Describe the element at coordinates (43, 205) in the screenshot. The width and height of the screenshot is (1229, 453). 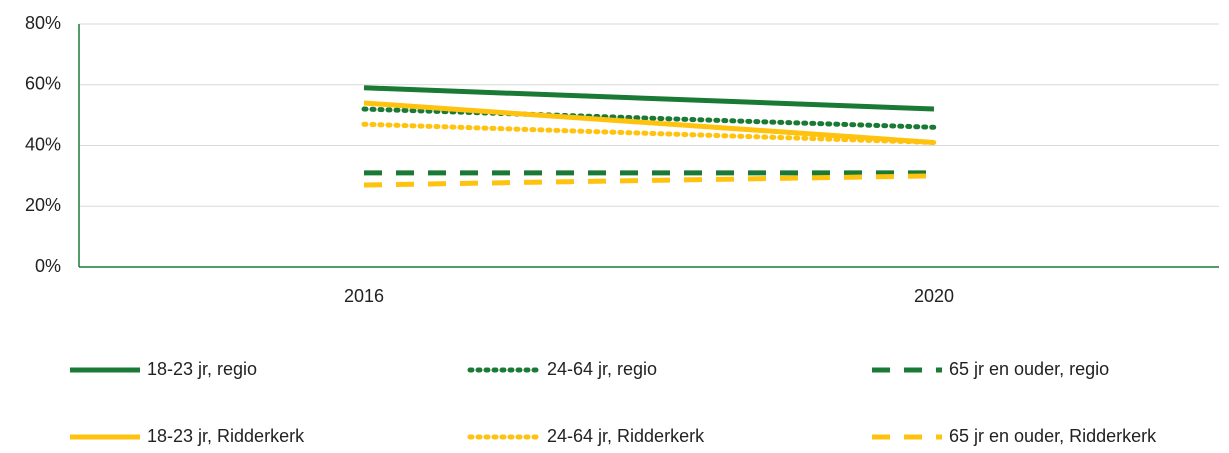
I see `y-tick-label: 20%` at that location.